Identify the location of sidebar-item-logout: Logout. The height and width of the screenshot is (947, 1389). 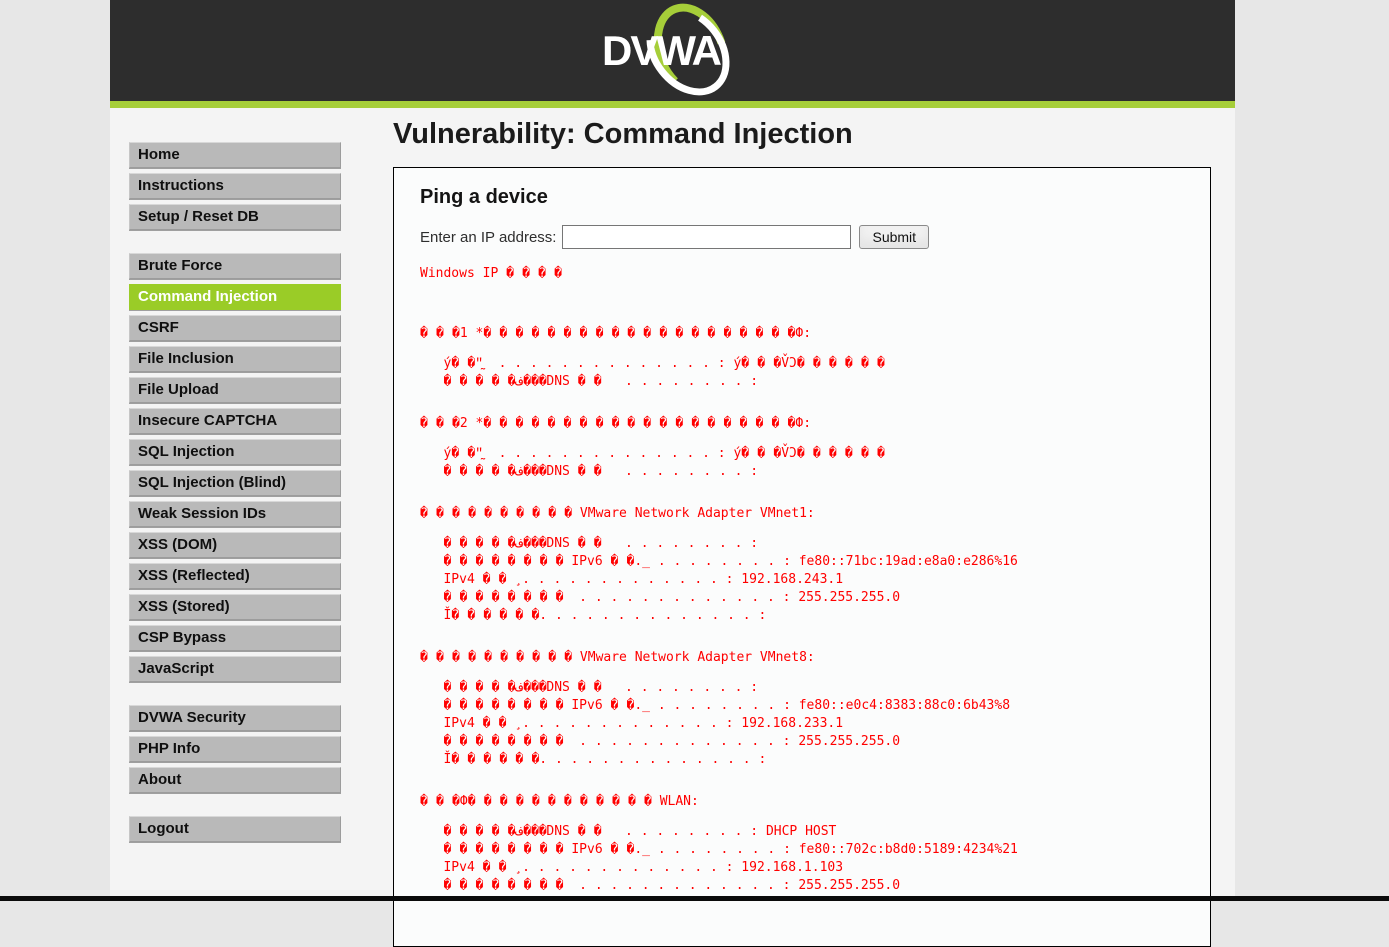
(235, 829).